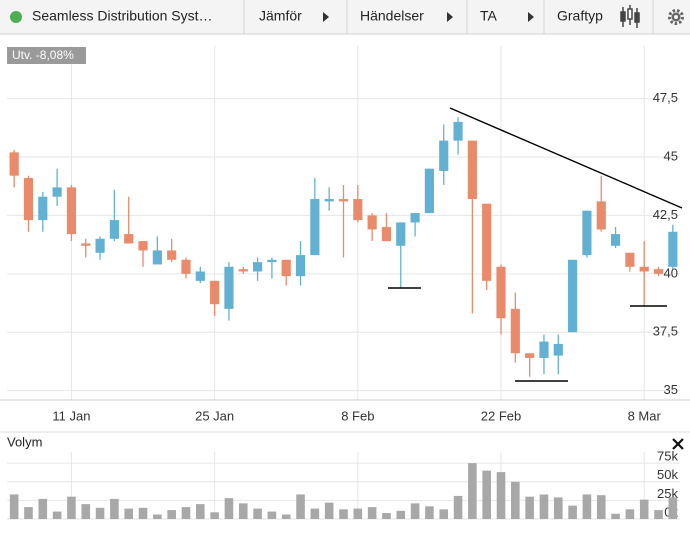  What do you see at coordinates (43, 55) in the screenshot?
I see `change-badge: Utv. -8,08%` at bounding box center [43, 55].